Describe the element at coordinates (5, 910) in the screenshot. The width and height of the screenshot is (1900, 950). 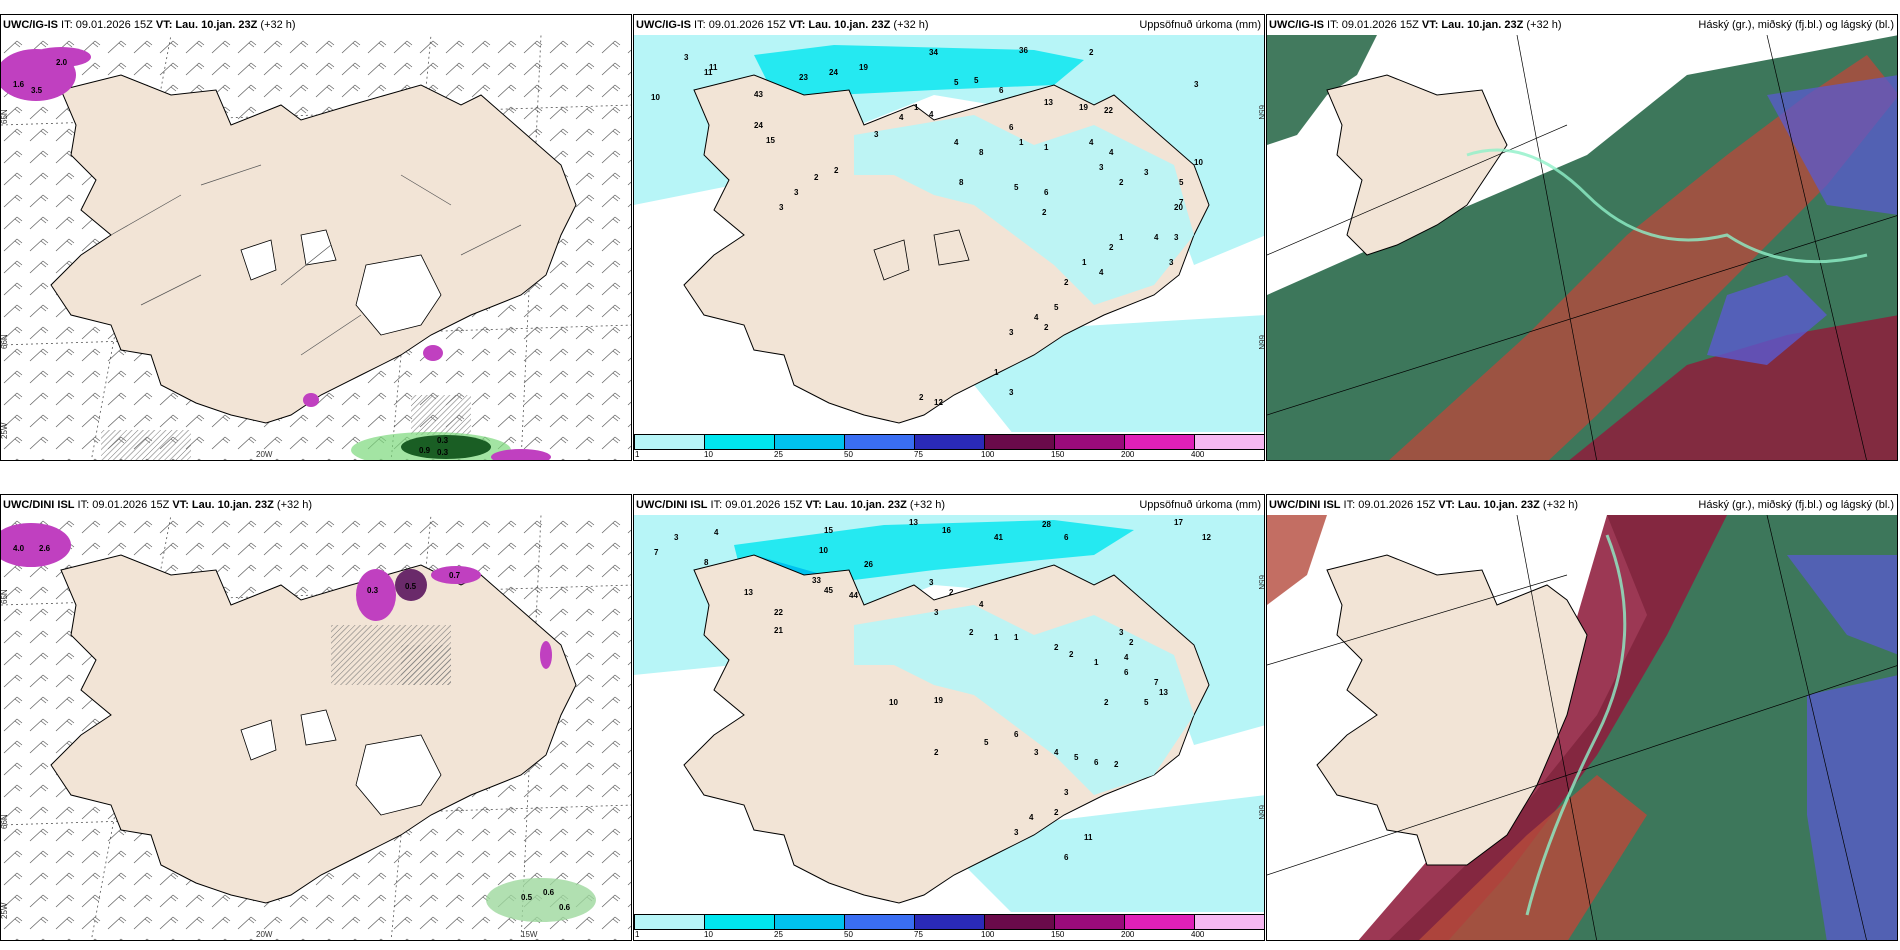
I see `lon-label: 25W` at that location.